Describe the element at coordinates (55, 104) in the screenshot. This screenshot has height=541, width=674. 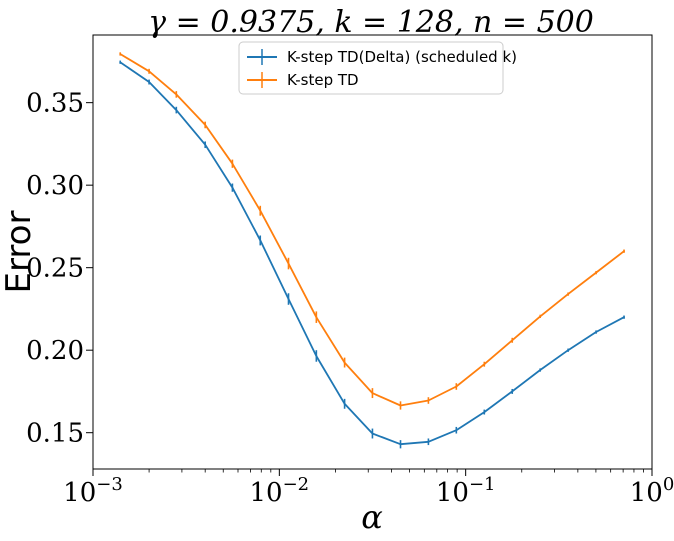
I see `y-tick-label: 0.35` at that location.